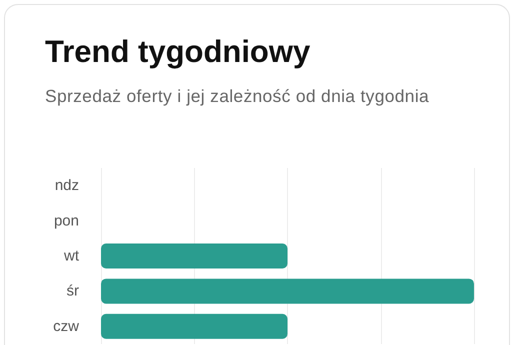  Describe the element at coordinates (66, 326) in the screenshot. I see `y-tick-label: czw` at that location.